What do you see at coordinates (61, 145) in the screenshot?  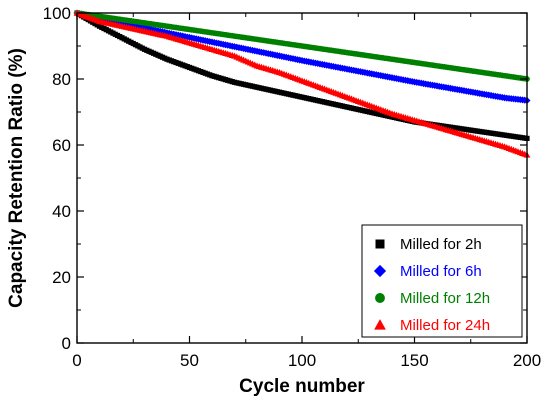 I see `y-tick-label: 60` at bounding box center [61, 145].